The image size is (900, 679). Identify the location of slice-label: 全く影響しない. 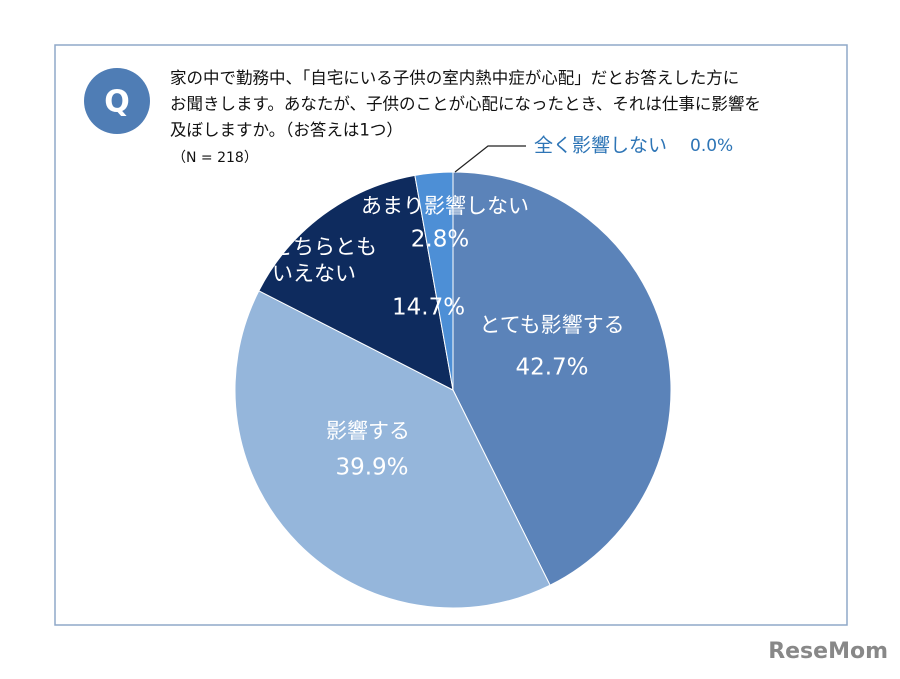
(600, 146).